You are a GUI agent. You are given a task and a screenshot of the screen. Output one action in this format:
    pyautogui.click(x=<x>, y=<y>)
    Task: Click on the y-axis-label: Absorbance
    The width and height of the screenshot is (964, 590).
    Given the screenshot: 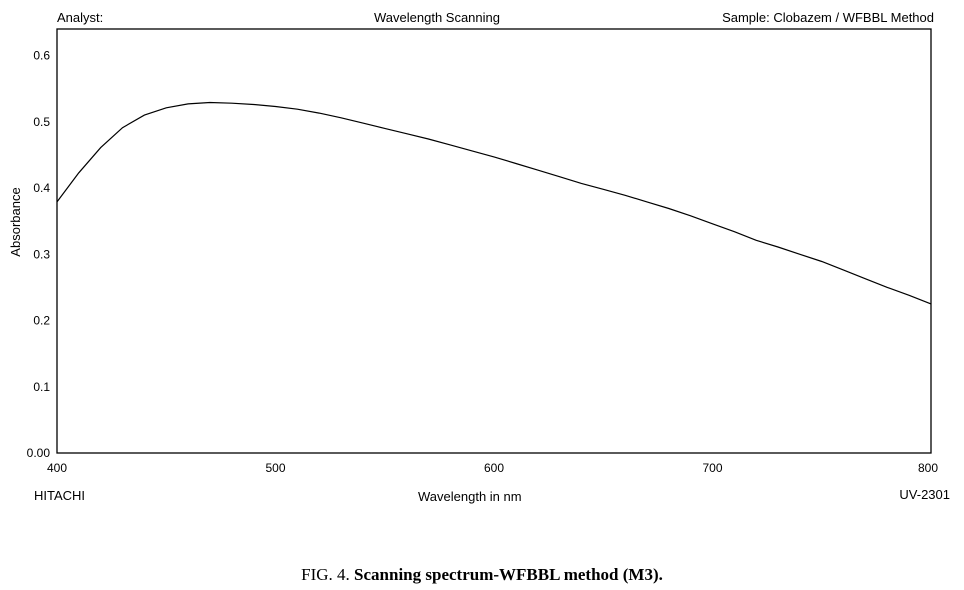 What is the action you would take?
    pyautogui.click(x=15, y=221)
    